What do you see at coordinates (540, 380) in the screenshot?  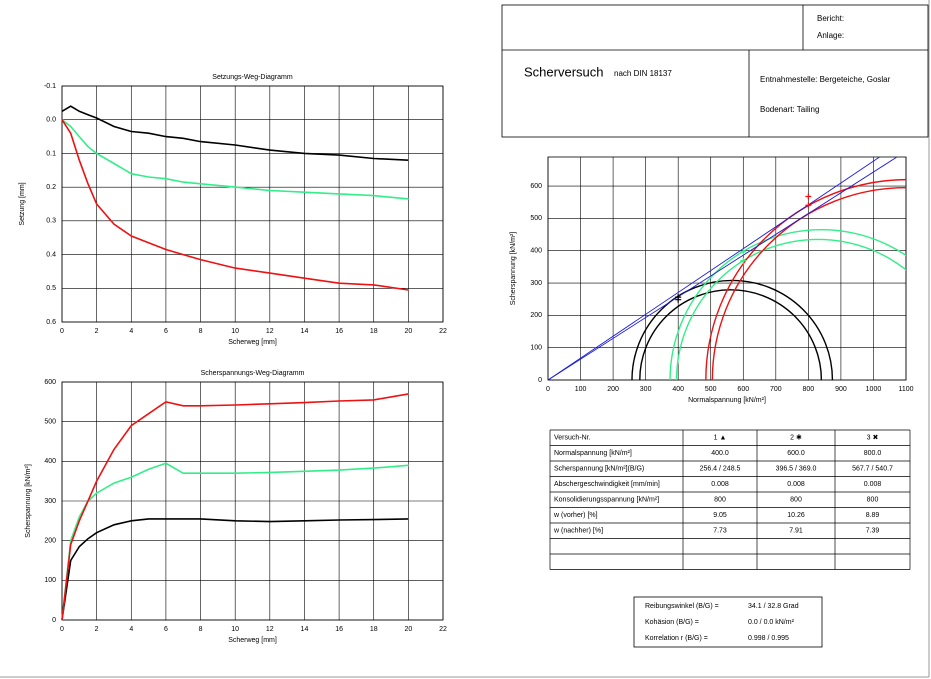 I see `y-tick-label: 0` at bounding box center [540, 380].